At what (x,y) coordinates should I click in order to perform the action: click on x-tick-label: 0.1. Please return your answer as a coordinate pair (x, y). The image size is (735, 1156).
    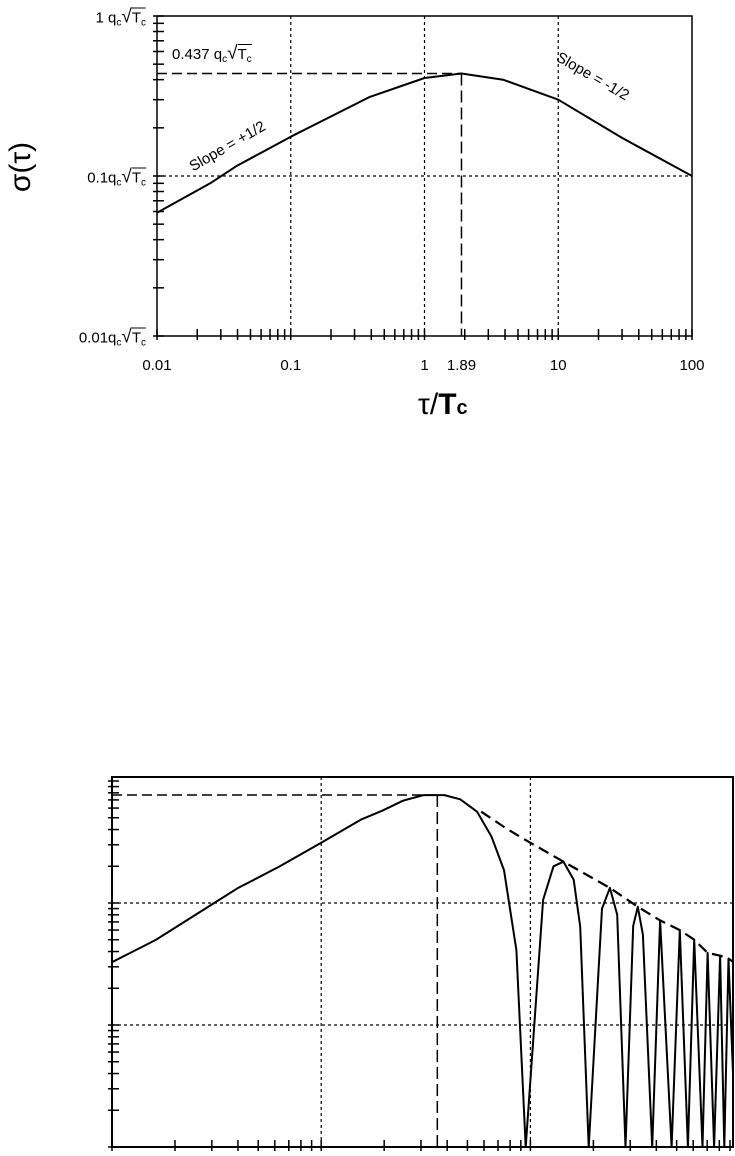
    Looking at the image, I should click on (291, 365).